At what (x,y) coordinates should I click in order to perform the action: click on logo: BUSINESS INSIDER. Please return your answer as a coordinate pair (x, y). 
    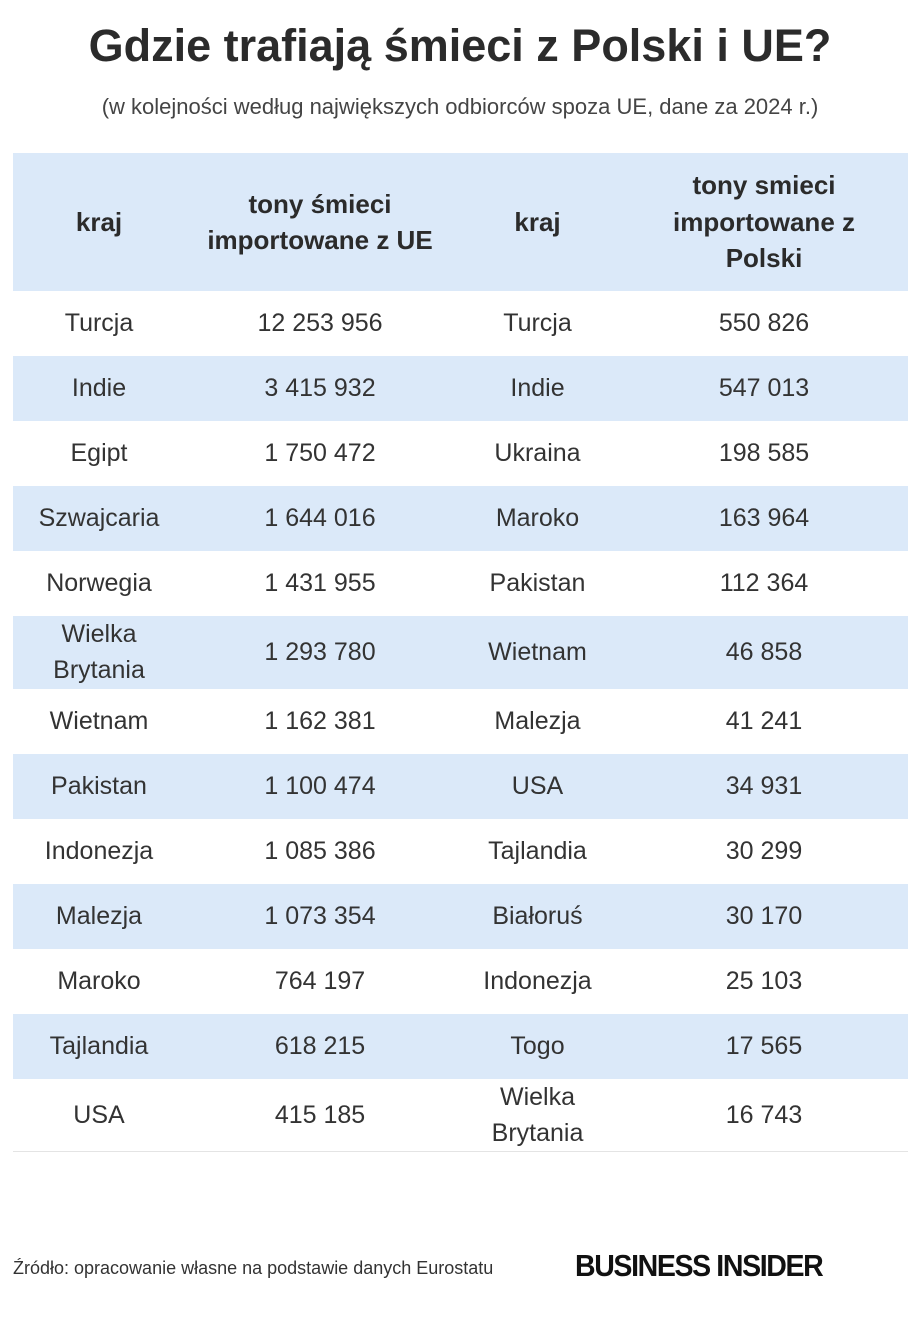
    Looking at the image, I should click on (699, 1265).